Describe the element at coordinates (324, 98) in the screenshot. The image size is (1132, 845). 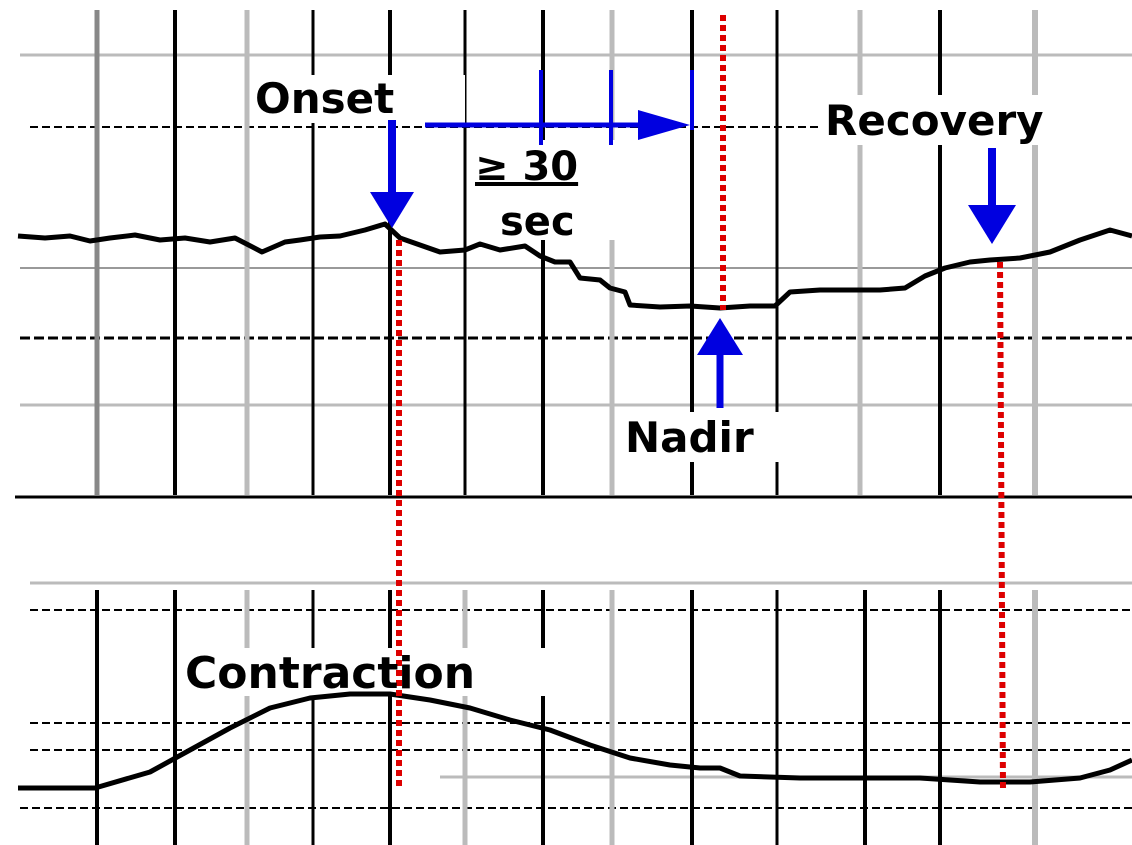
I see `onset-label: Onset` at that location.